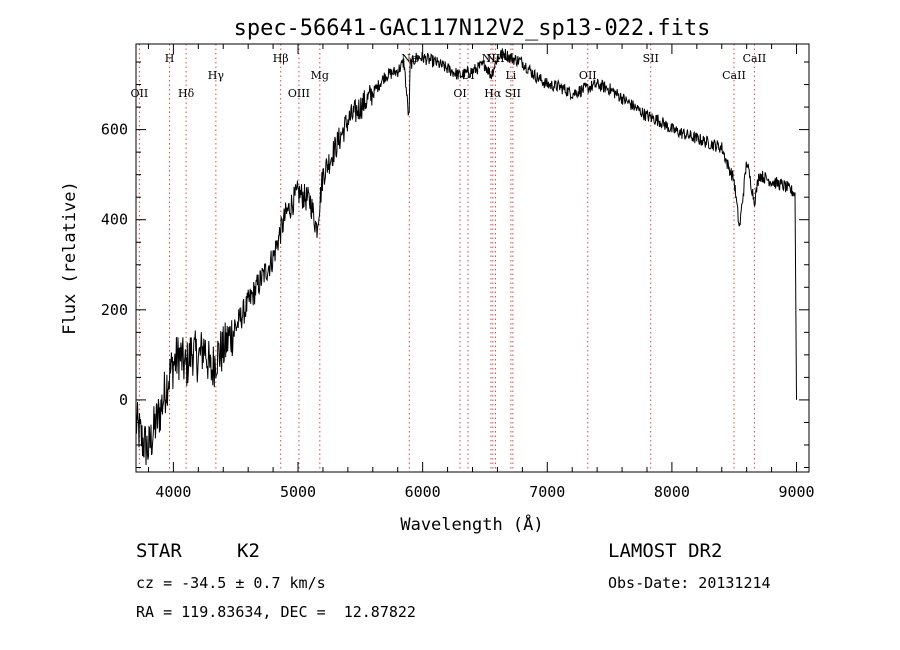 This screenshot has height=650, width=900. What do you see at coordinates (471, 524) in the screenshot?
I see `x-axis-label: Wavelength (Å)` at bounding box center [471, 524].